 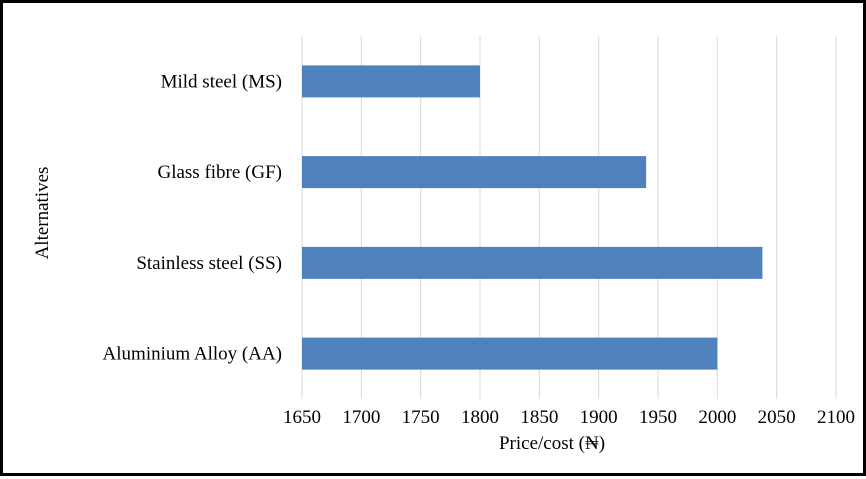 What do you see at coordinates (221, 81) in the screenshot?
I see `category-label-0: Mild steel (MS)` at bounding box center [221, 81].